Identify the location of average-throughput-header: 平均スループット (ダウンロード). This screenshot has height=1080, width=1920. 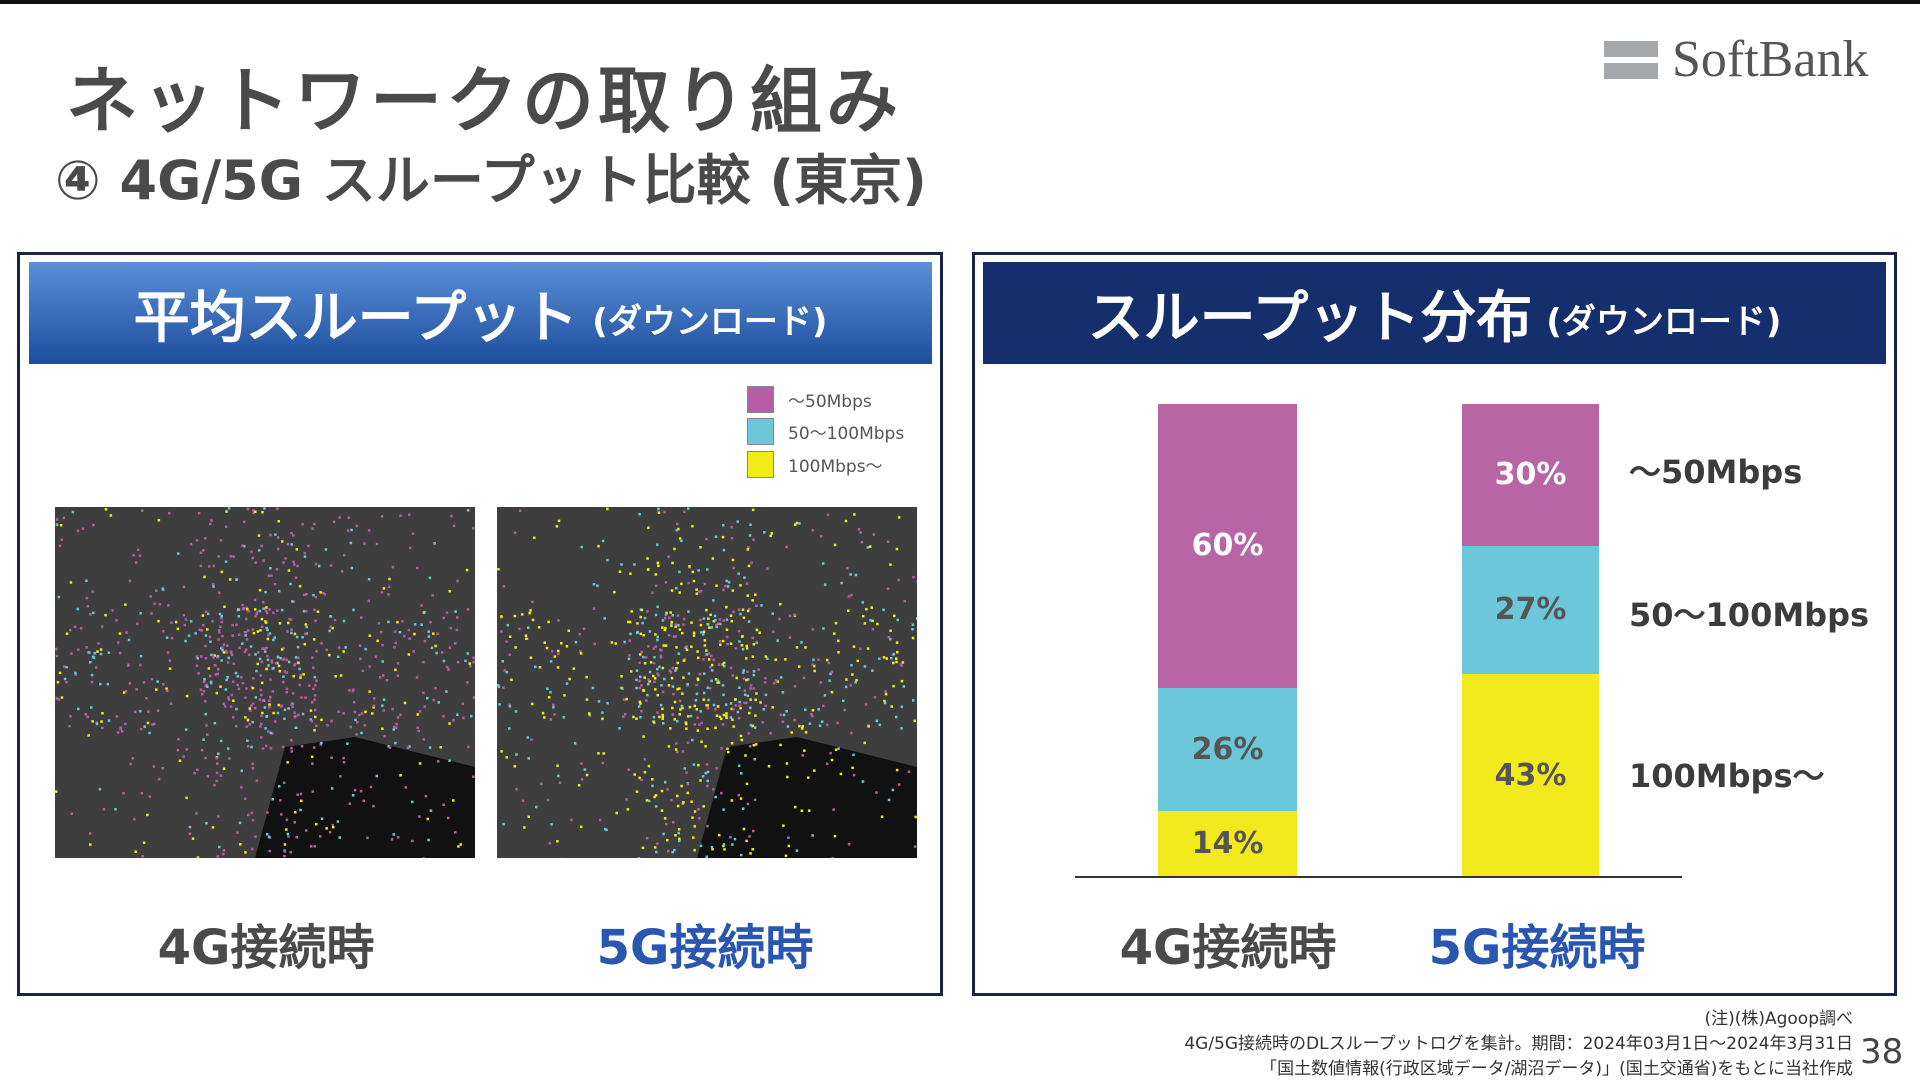
(480, 313).